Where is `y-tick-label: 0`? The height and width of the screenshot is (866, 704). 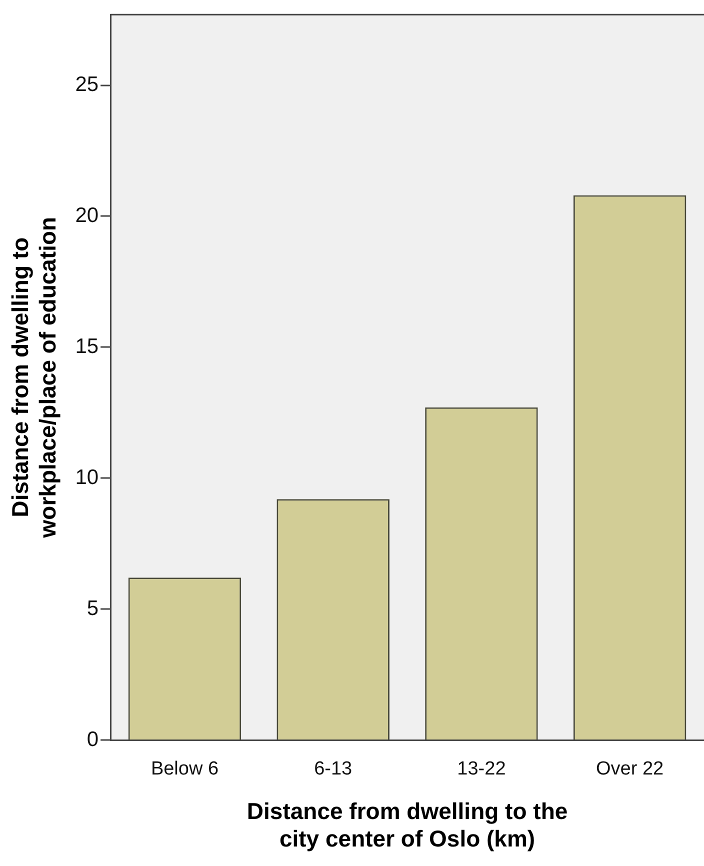
y-tick-label: 0 is located at coordinates (92, 739).